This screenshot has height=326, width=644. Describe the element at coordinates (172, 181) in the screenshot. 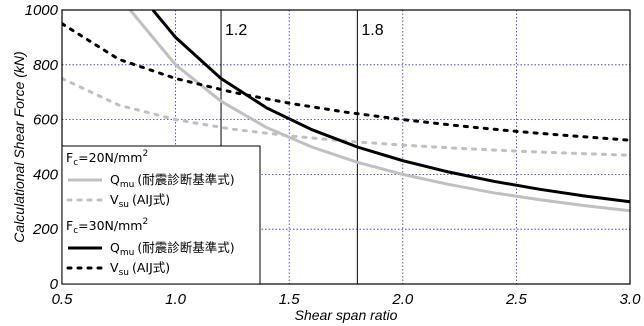

I see `legend-entry-qmu-fc20-label: Qmu (耐震診断基準式)` at that location.